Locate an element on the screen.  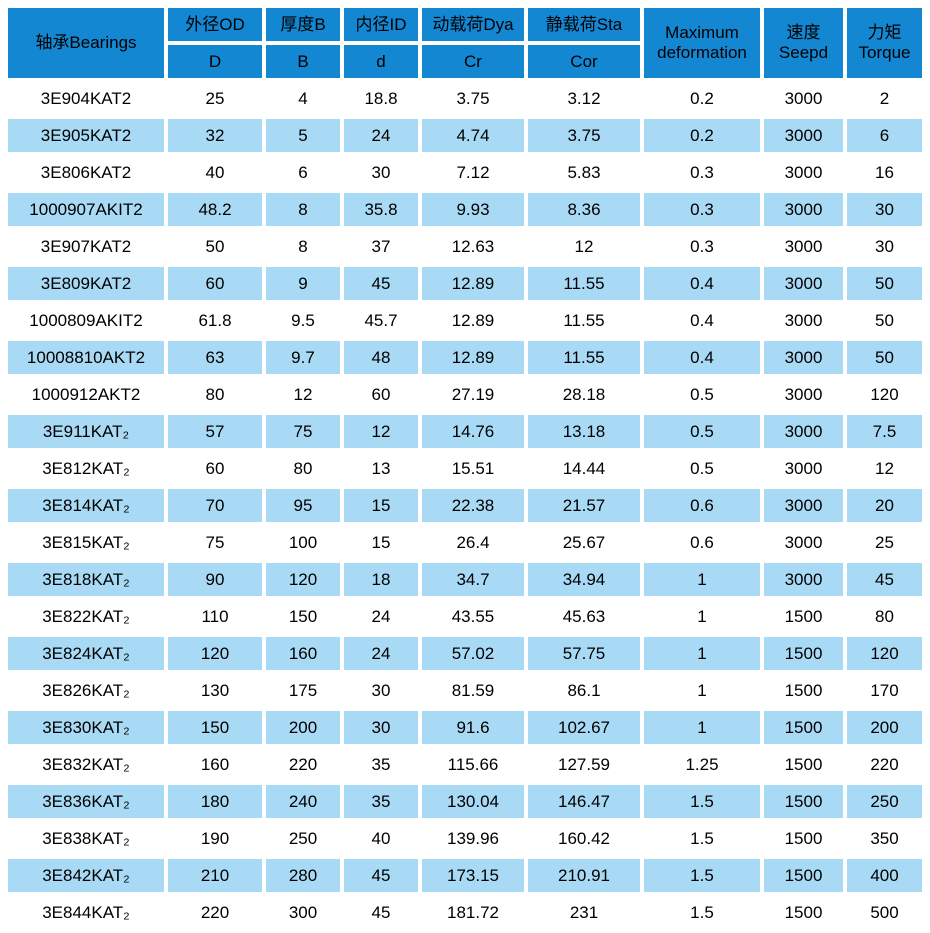
bearing-model-cell: 3E809KAT2 is located at coordinates (86, 283).